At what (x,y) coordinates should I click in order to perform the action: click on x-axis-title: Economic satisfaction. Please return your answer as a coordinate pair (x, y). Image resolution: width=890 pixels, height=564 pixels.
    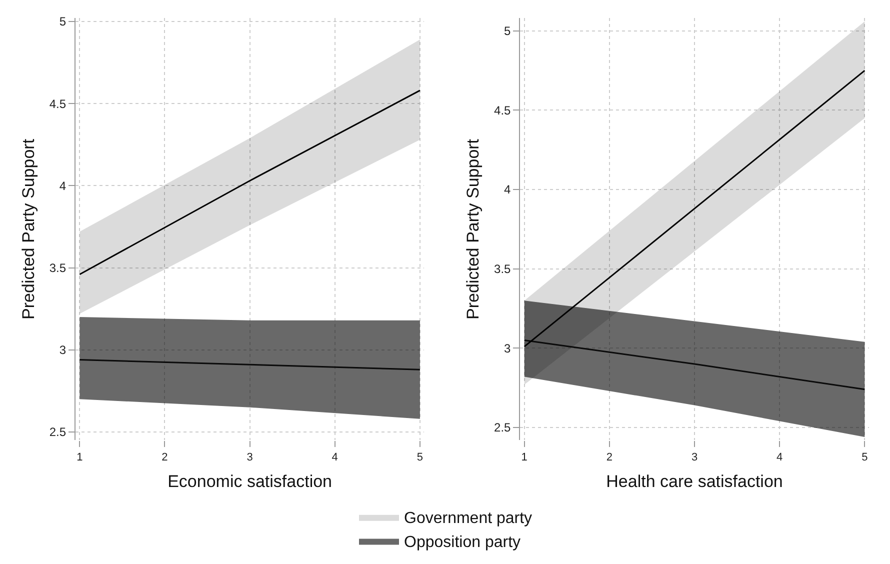
    Looking at the image, I should click on (250, 481).